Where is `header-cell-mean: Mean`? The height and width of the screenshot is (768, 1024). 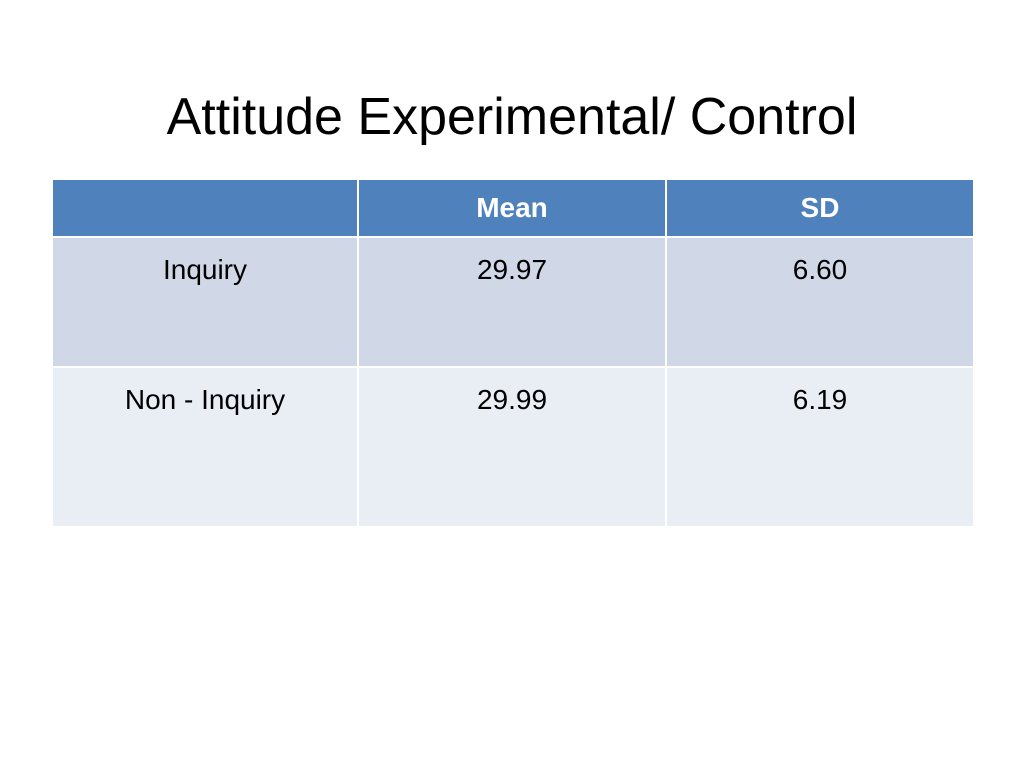
header-cell-mean: Mean is located at coordinates (512, 208).